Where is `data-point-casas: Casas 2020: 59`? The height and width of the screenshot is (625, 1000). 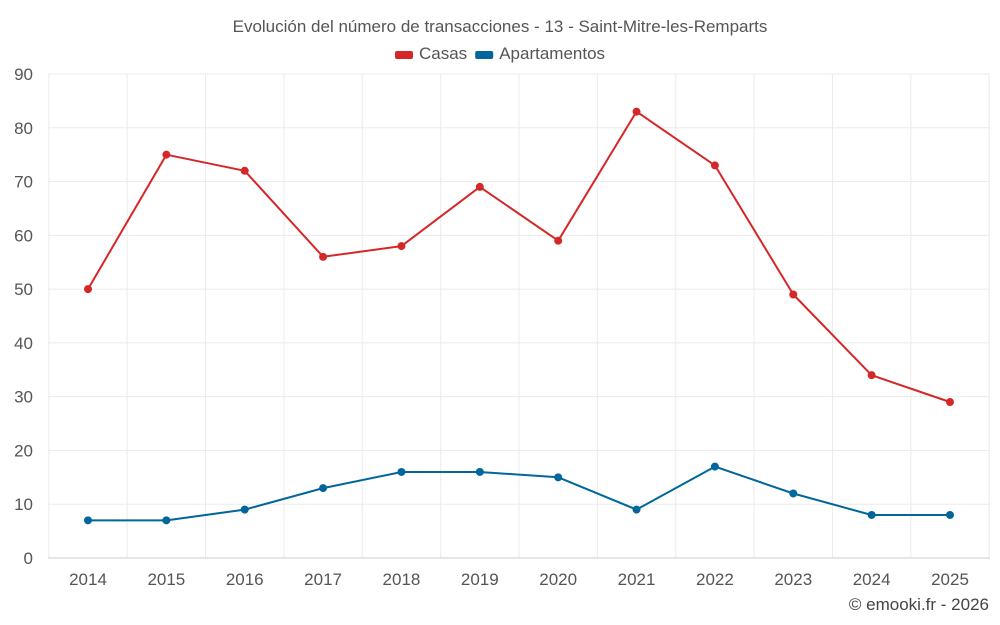
data-point-casas: Casas 2020: 59 is located at coordinates (558, 240).